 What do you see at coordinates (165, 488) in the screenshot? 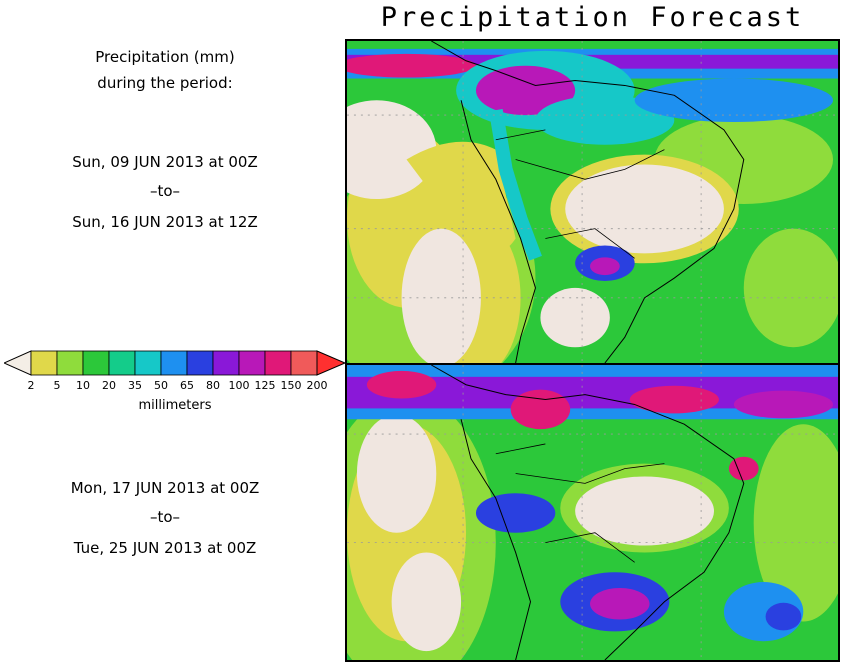
I see `period2-start: Mon, 17 JUN 2013 at 00Z` at bounding box center [165, 488].